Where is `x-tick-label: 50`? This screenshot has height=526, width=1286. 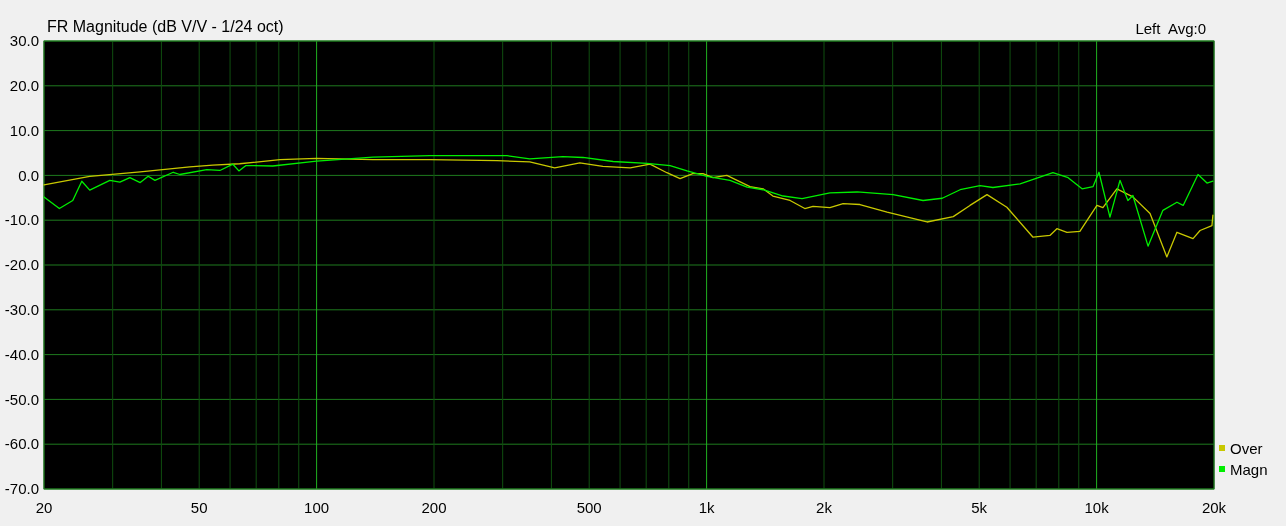 x-tick-label: 50 is located at coordinates (199, 507).